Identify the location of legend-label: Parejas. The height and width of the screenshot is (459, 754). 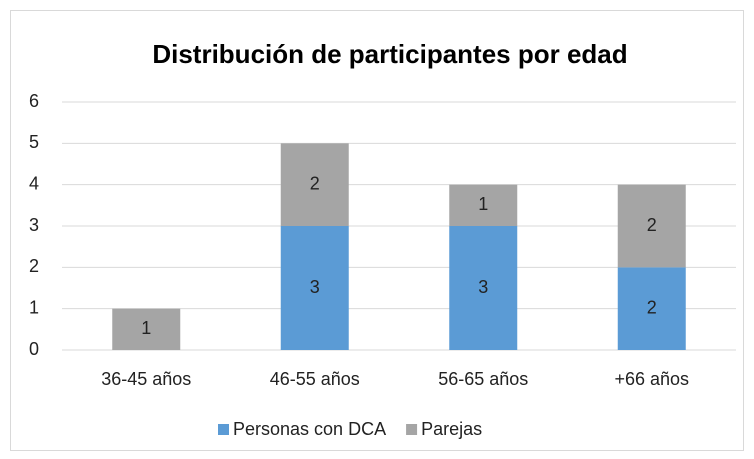
(451, 429).